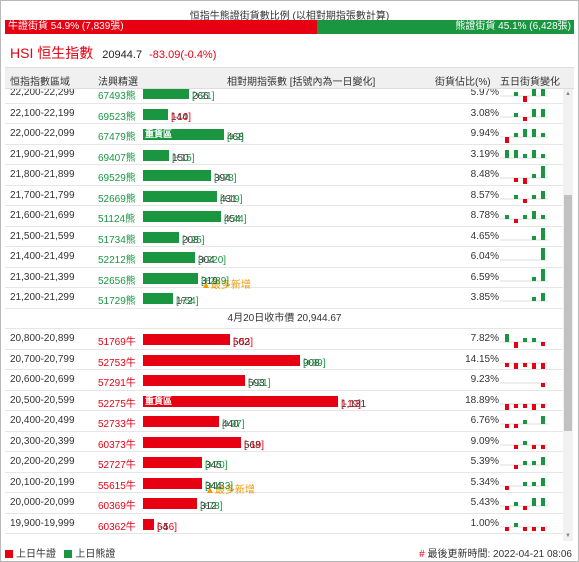  Describe the element at coordinates (180, 158) in the screenshot. I see `contracts-number: 150` at that location.